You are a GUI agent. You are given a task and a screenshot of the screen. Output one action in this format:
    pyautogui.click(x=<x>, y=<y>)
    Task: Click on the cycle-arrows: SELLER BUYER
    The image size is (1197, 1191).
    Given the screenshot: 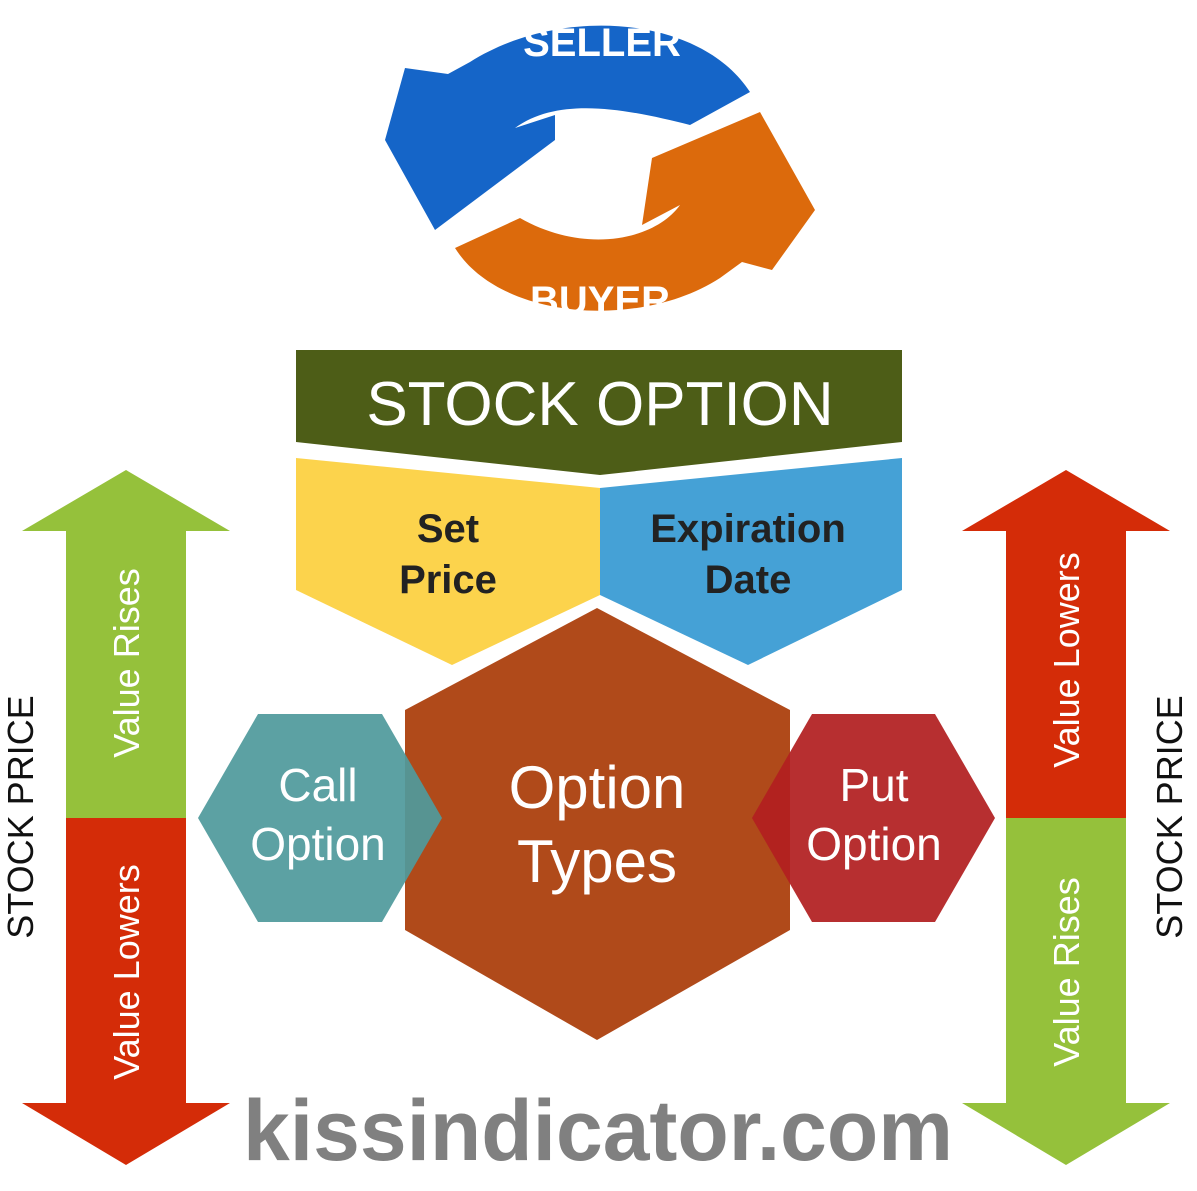 What is the action you would take?
    pyautogui.click(x=600, y=172)
    